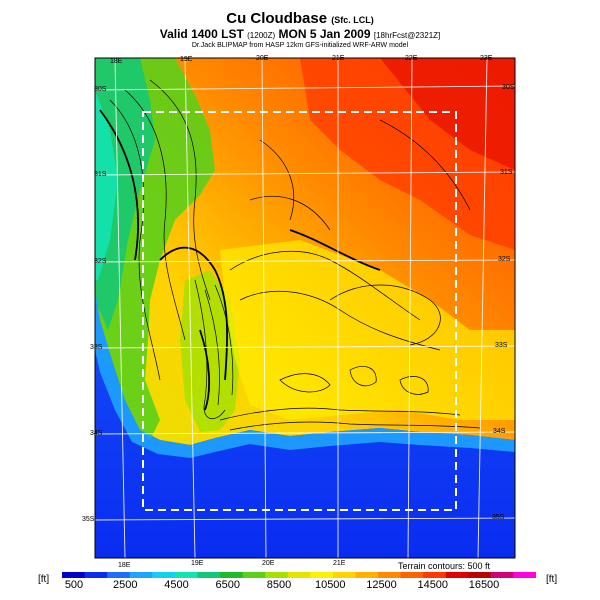 Image resolution: width=600 pixels, height=600 pixels. I want to click on lat-label-left: 32S, so click(100, 261).